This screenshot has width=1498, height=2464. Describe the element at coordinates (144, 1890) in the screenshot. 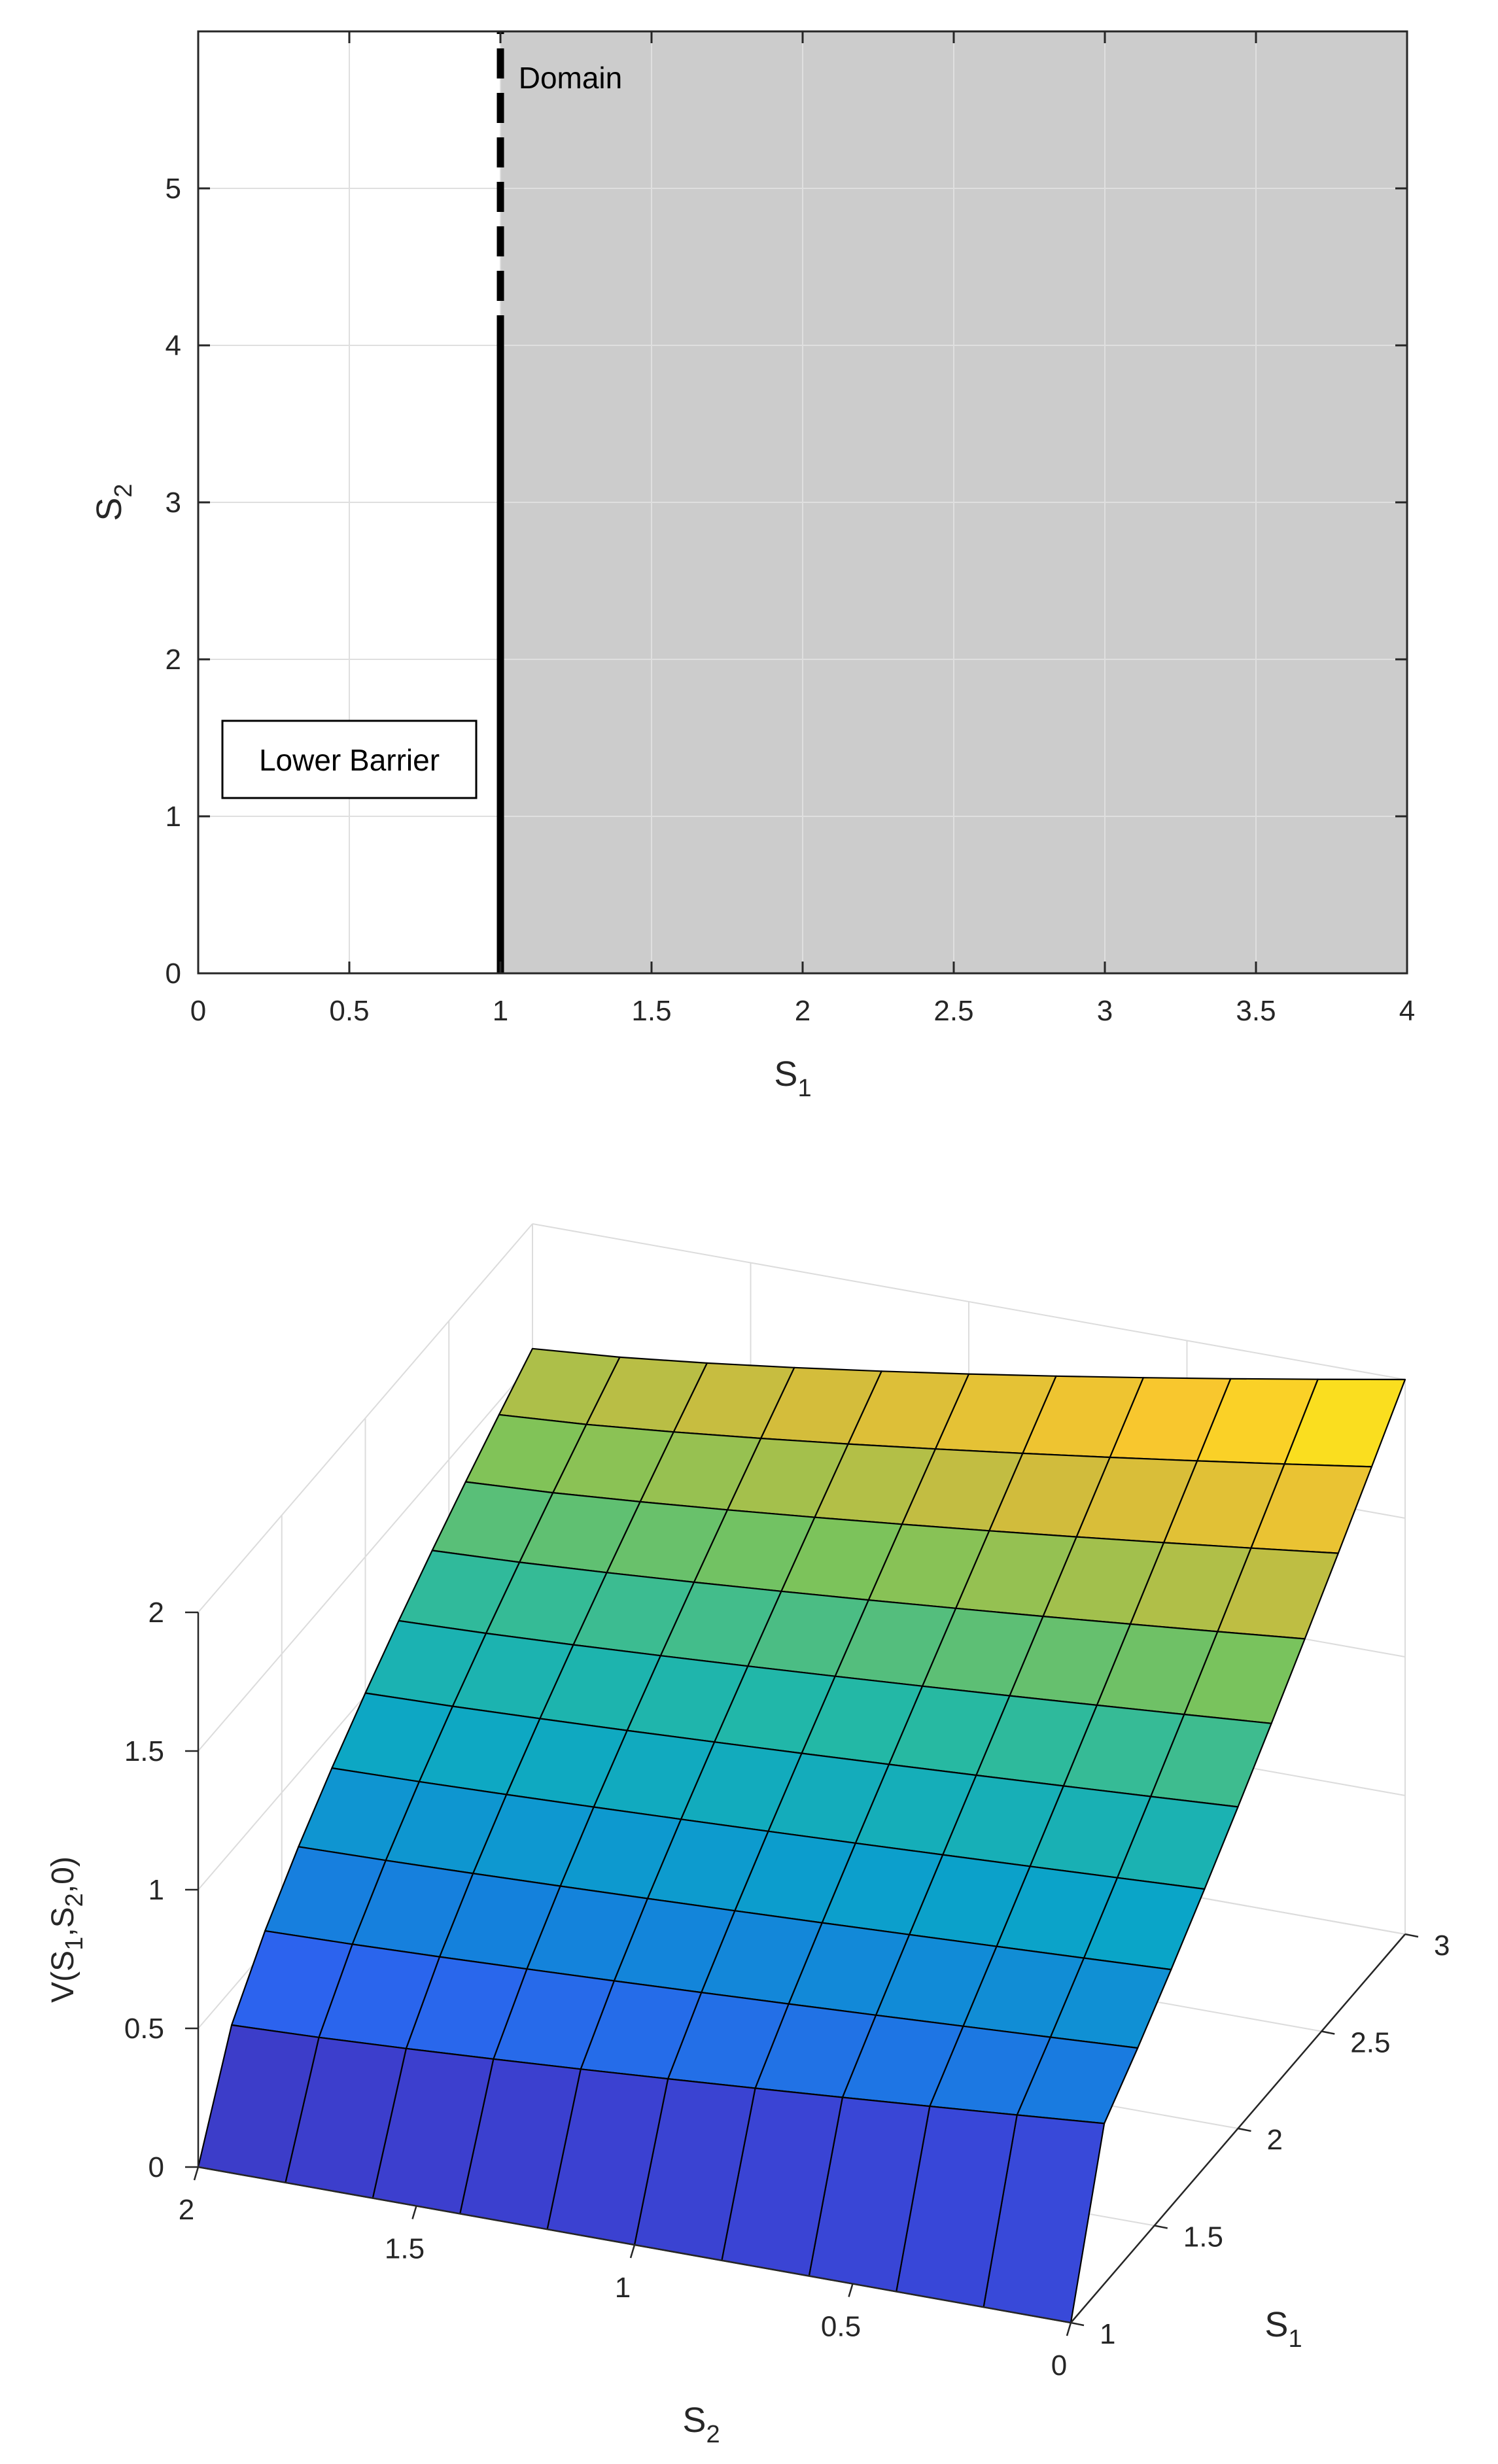

I see `z-tick-labels: 0 0.5 1 1.5 2` at that location.